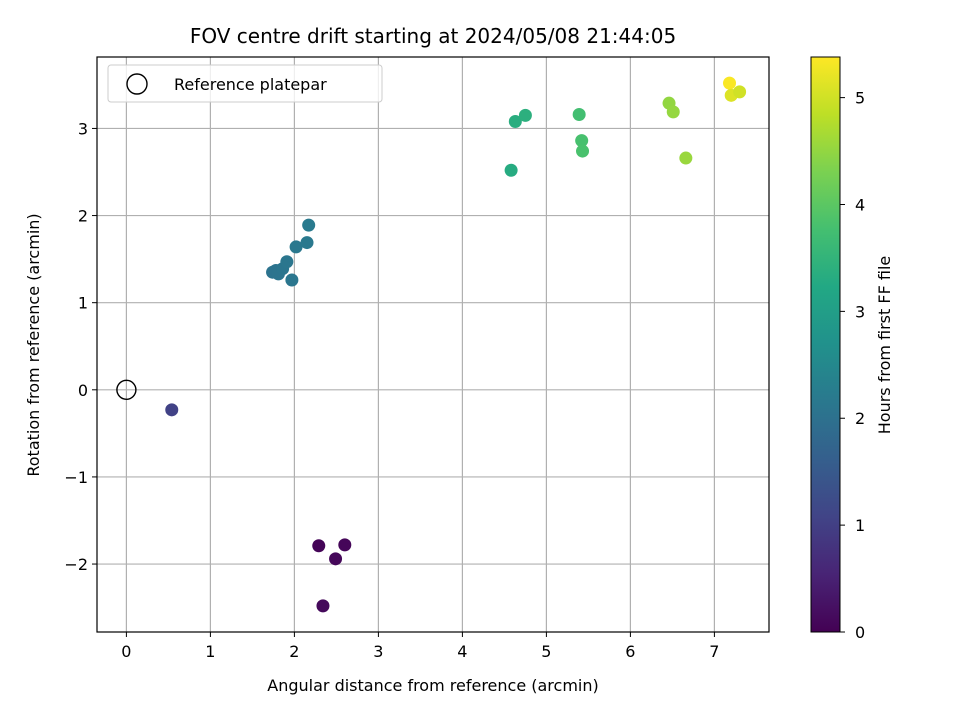  What do you see at coordinates (294, 651) in the screenshot?
I see `x-tick-label: 2` at bounding box center [294, 651].